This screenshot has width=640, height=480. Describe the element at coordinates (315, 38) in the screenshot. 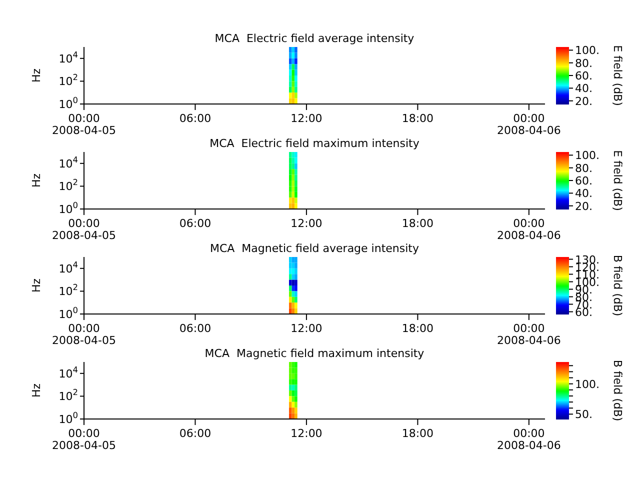

I see `chart-title: MCA Electric field average intensity` at that location.